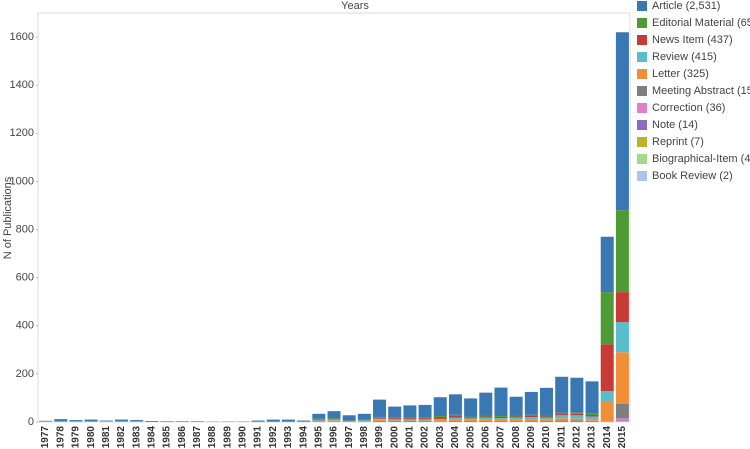  Describe the element at coordinates (151, 437) in the screenshot. I see `x-tick-label: 1984` at that location.